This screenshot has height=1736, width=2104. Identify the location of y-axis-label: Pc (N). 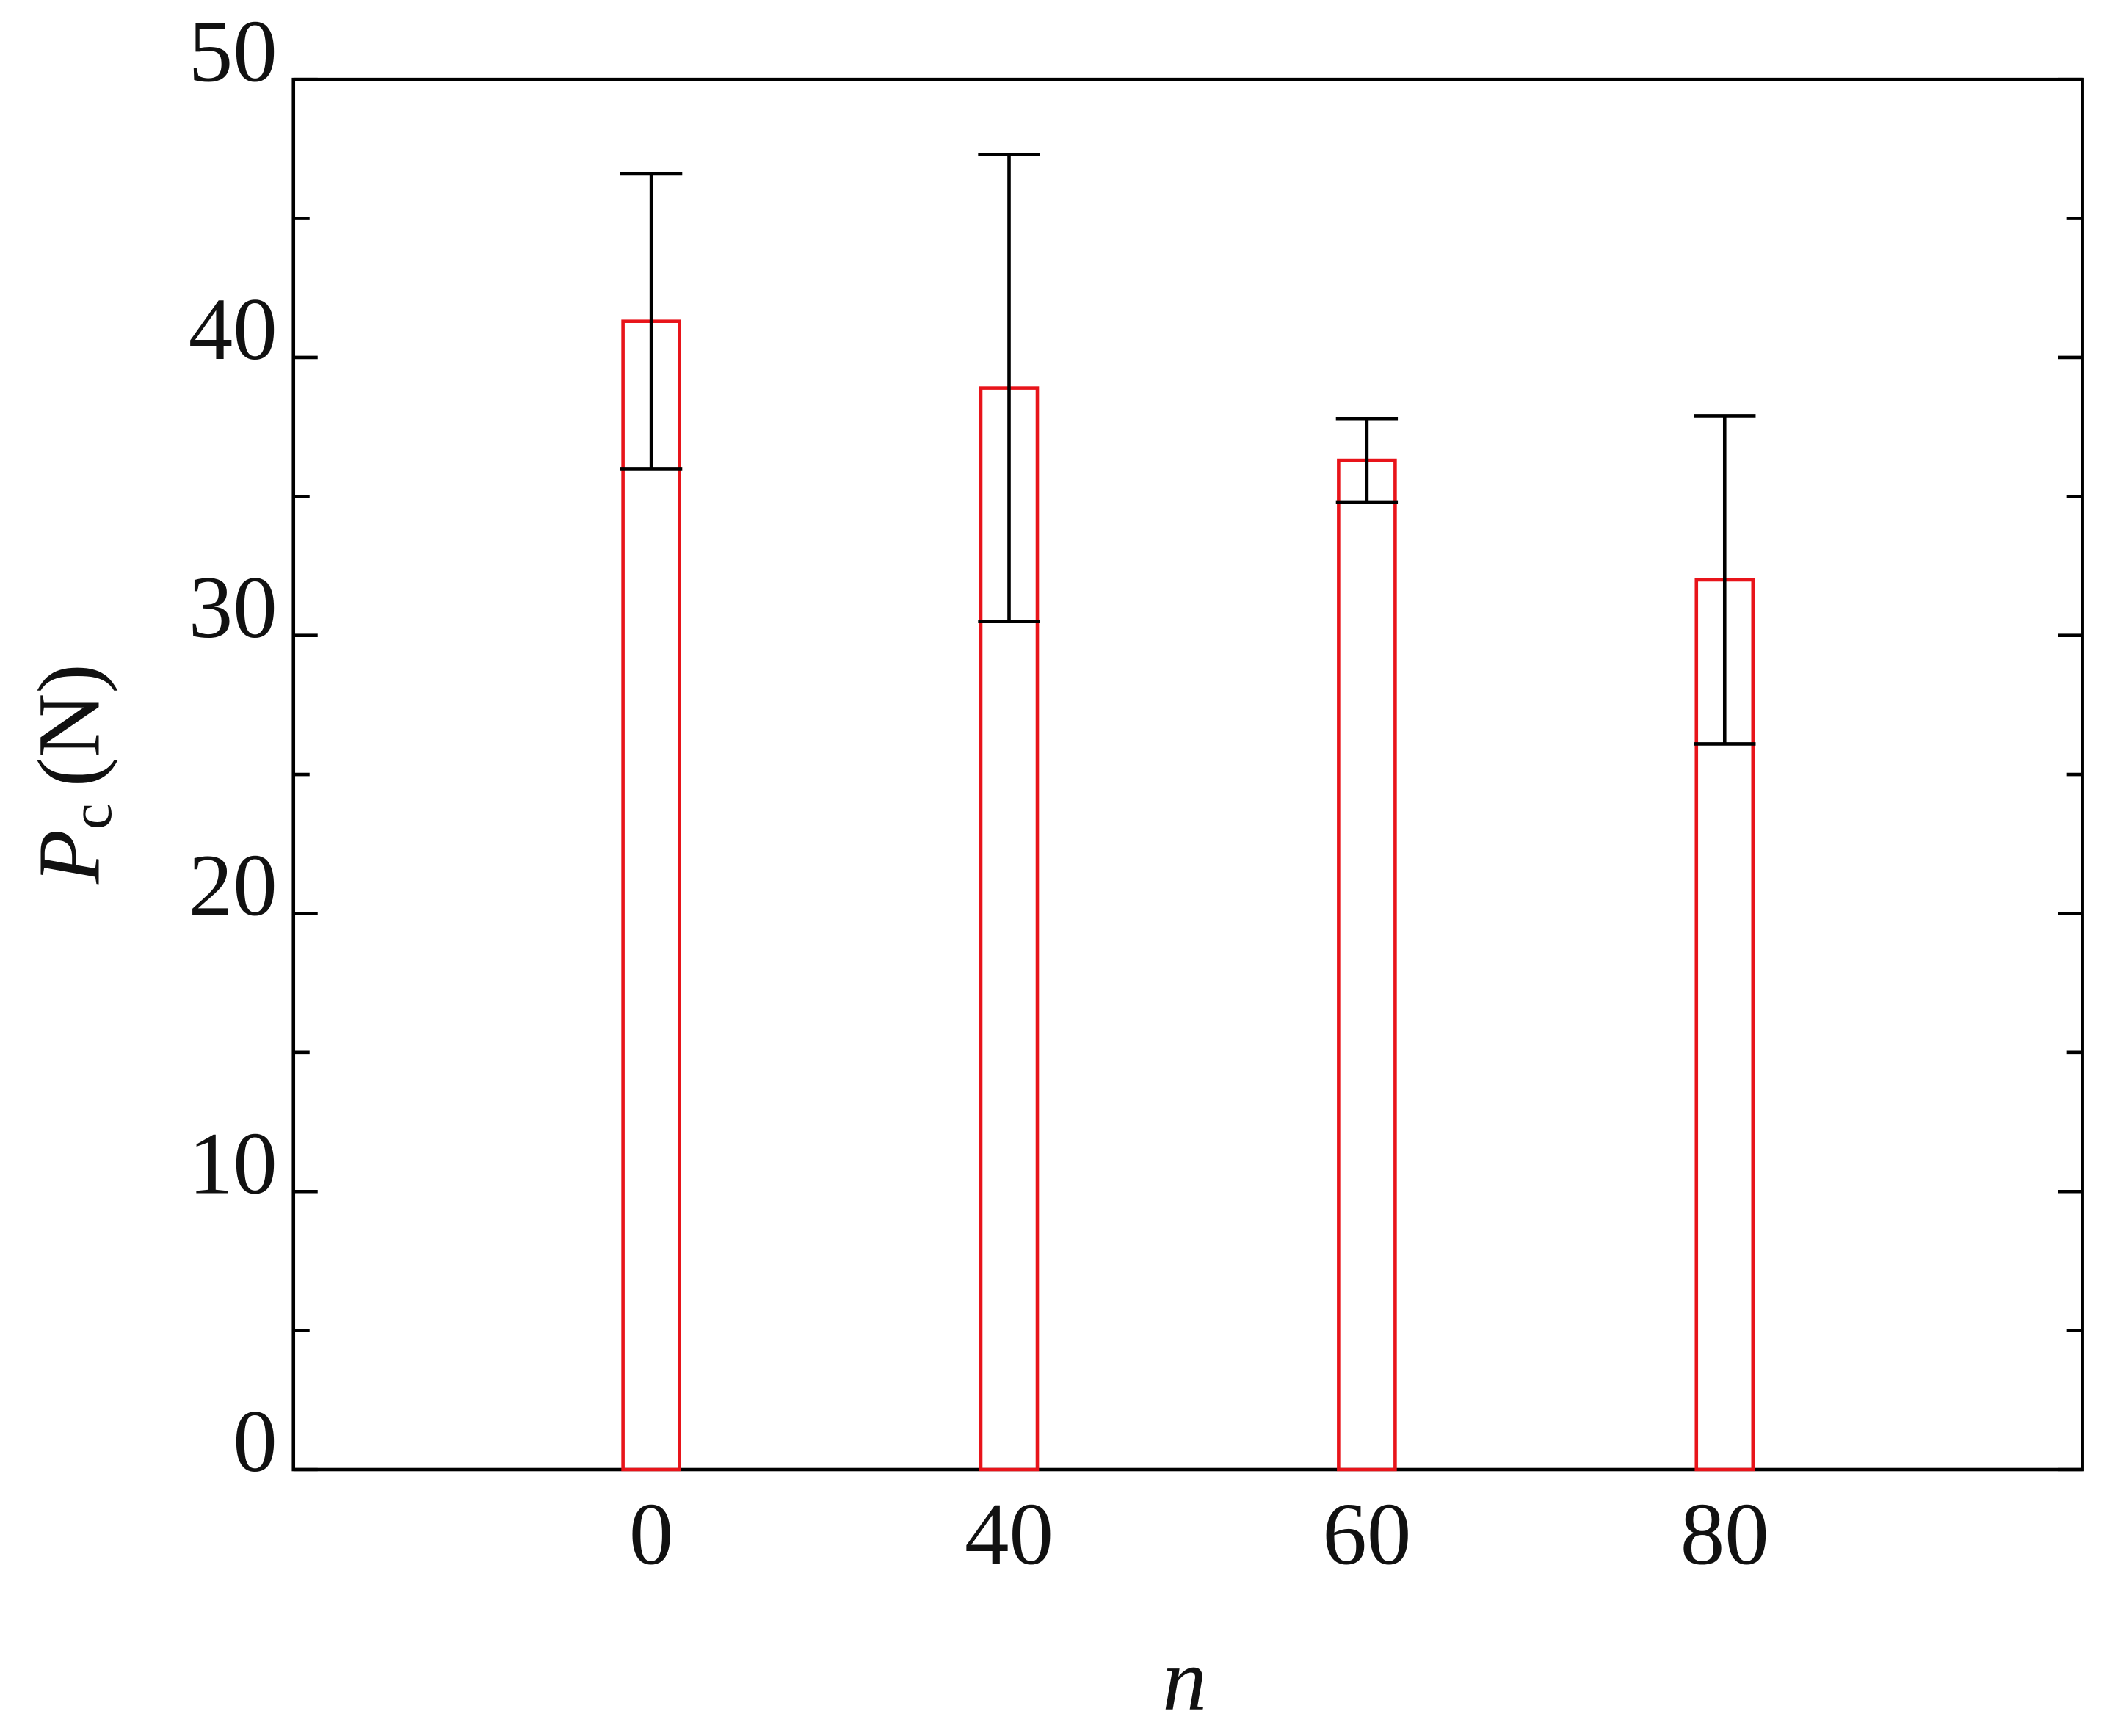
(71, 774).